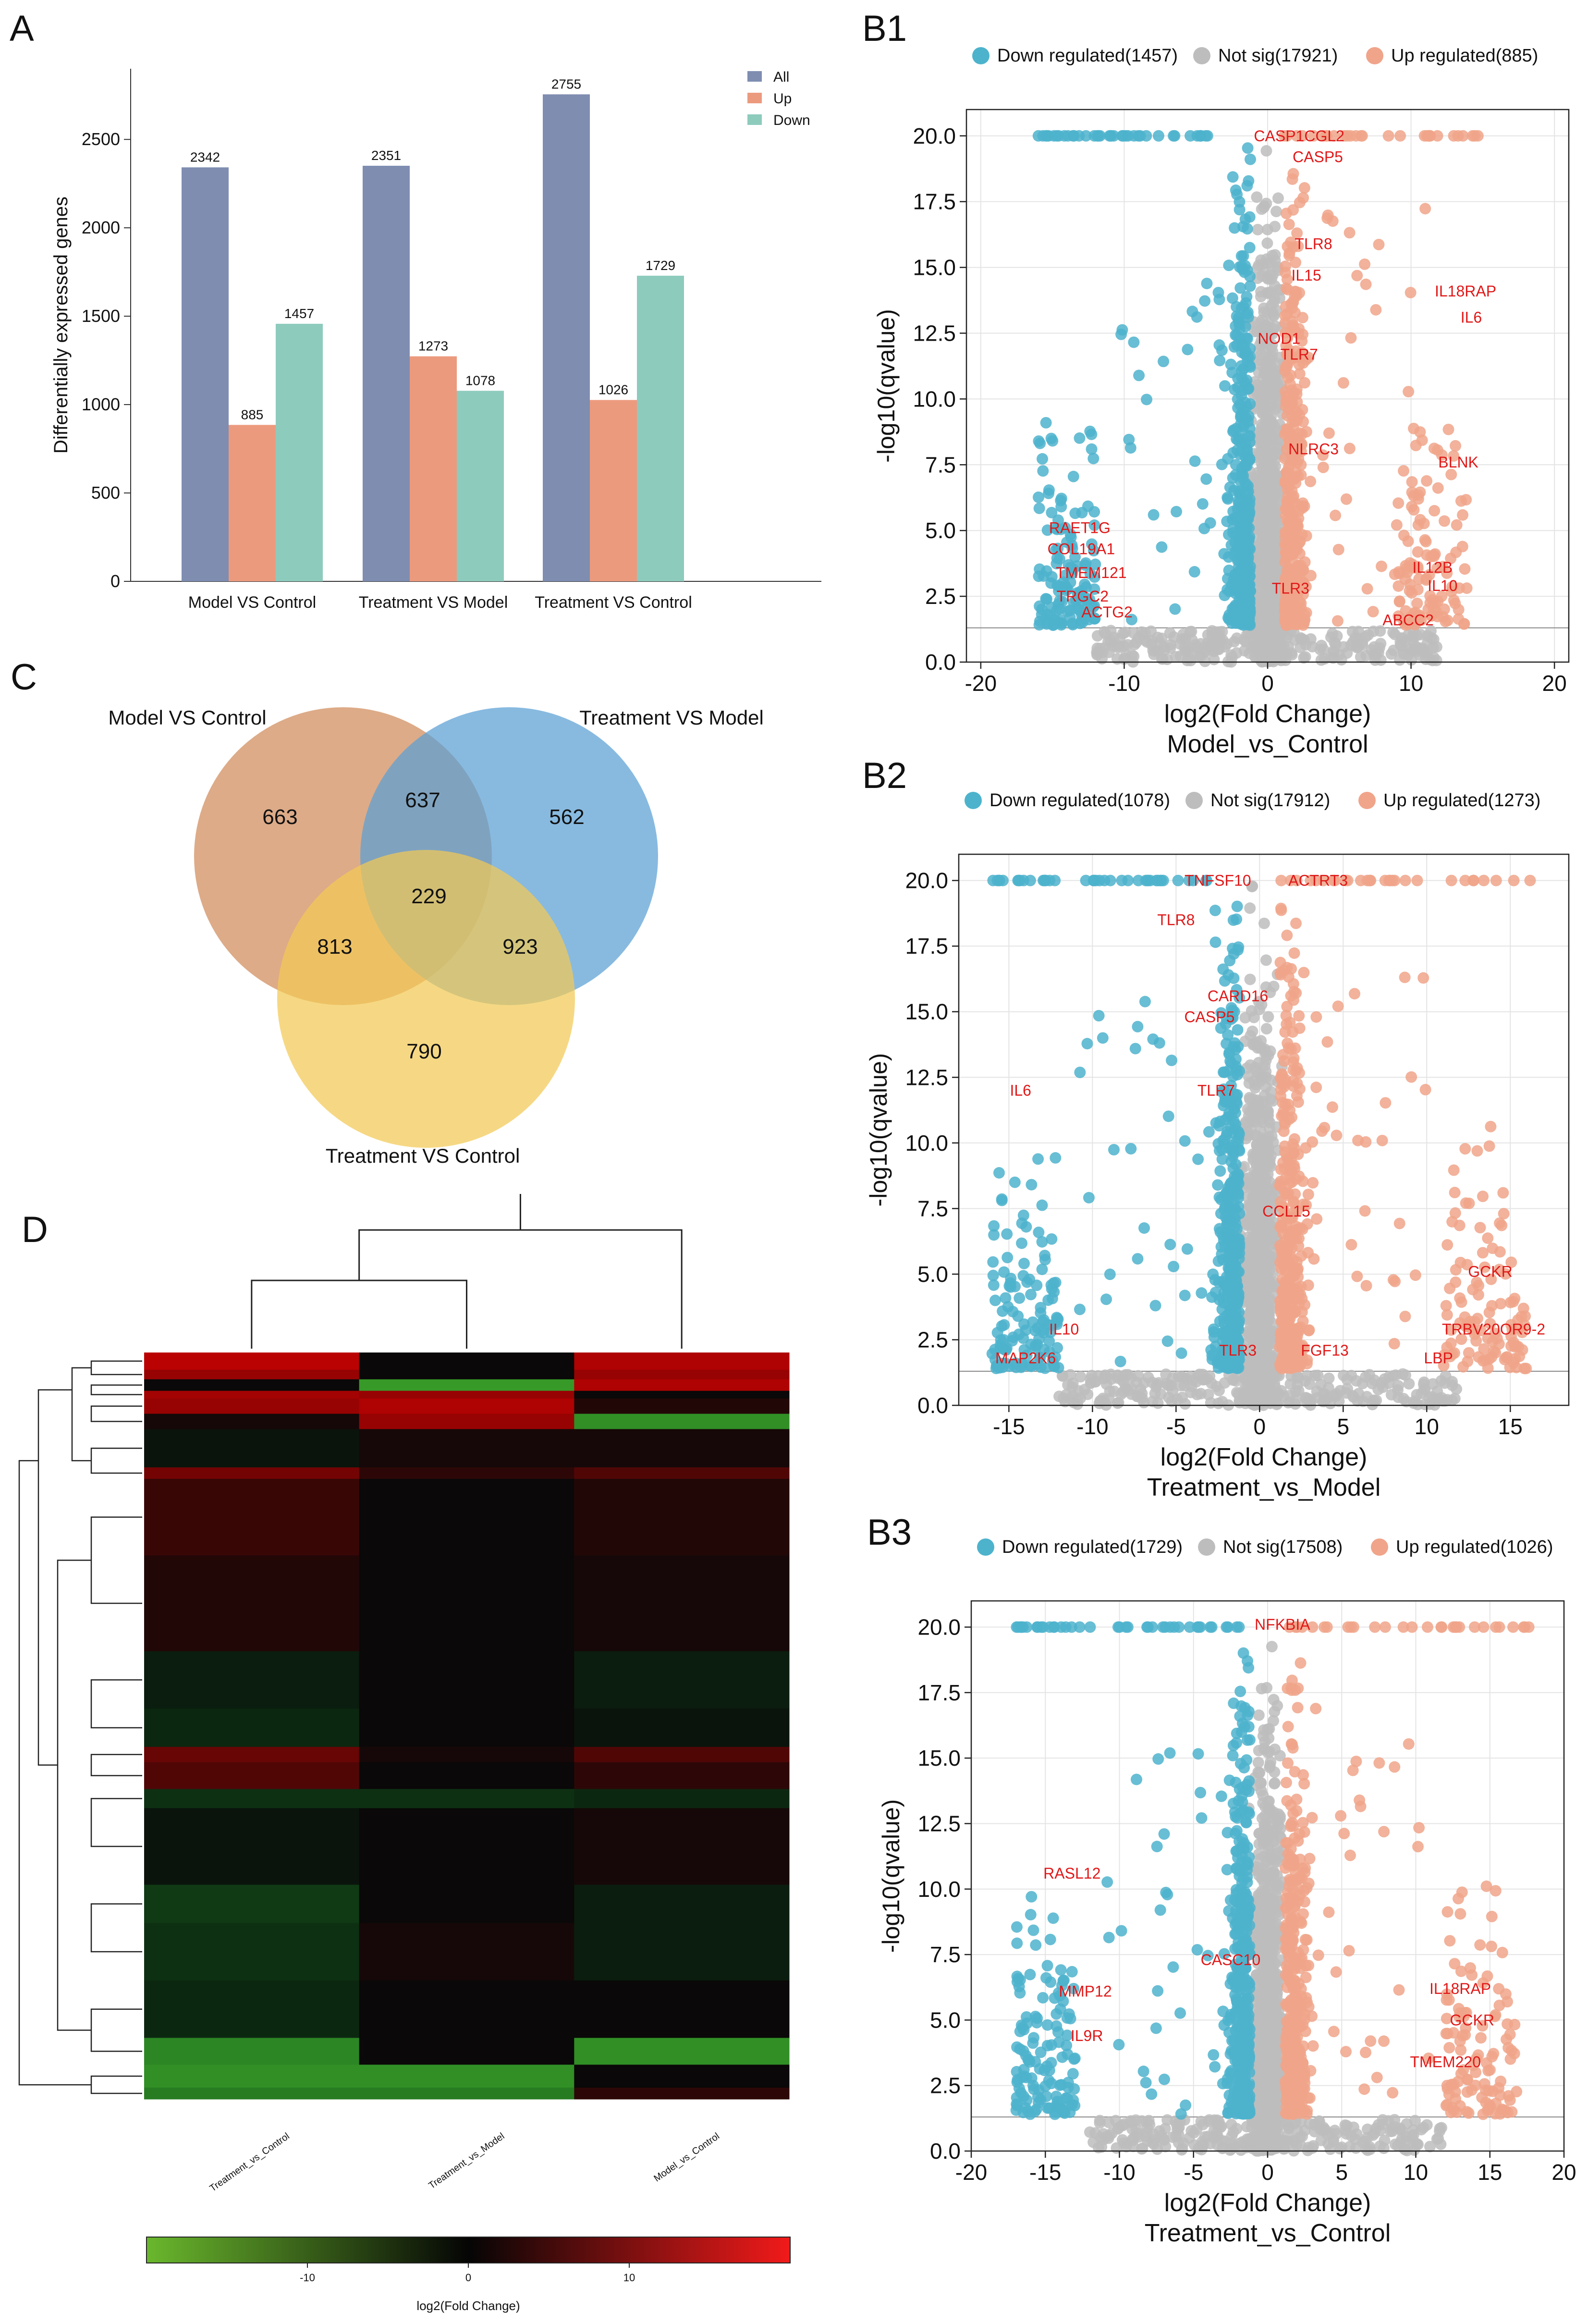 This screenshot has height=2324, width=1588. I want to click on y-tick-label: 12.5, so click(934, 333).